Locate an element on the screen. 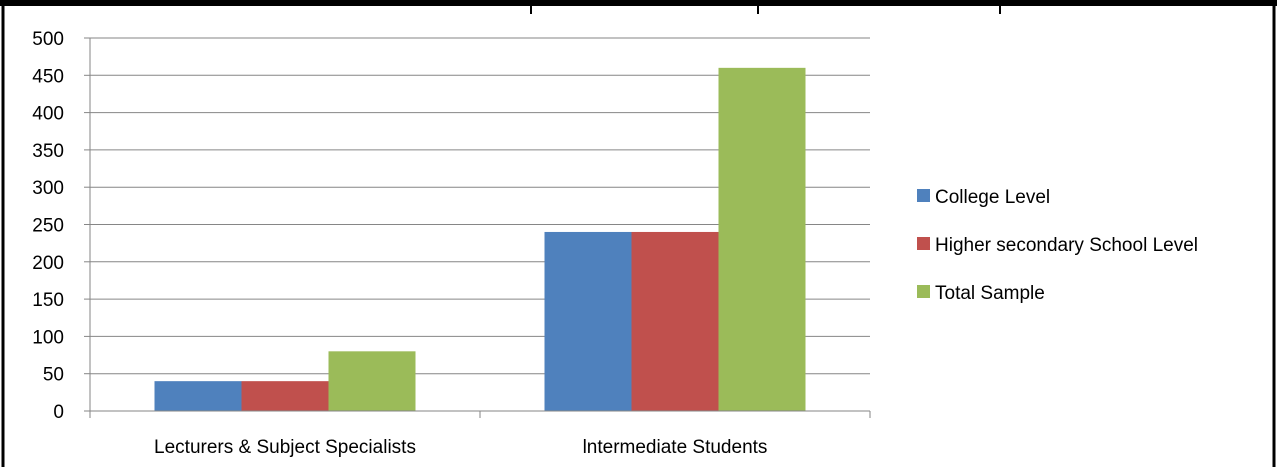 This screenshot has height=472, width=1277. y-tick-label: 100 is located at coordinates (48, 337).